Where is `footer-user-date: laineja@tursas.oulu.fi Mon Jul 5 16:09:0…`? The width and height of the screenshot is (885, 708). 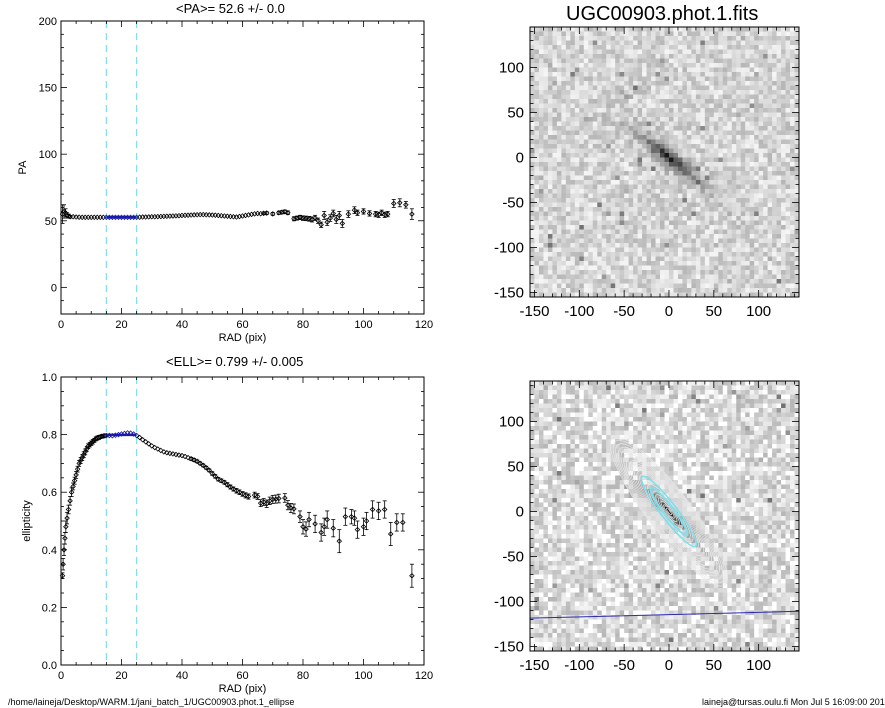 footer-user-date: laineja@tursas.oulu.fi Mon Jul 5 16:09:0… is located at coordinates (793, 702).